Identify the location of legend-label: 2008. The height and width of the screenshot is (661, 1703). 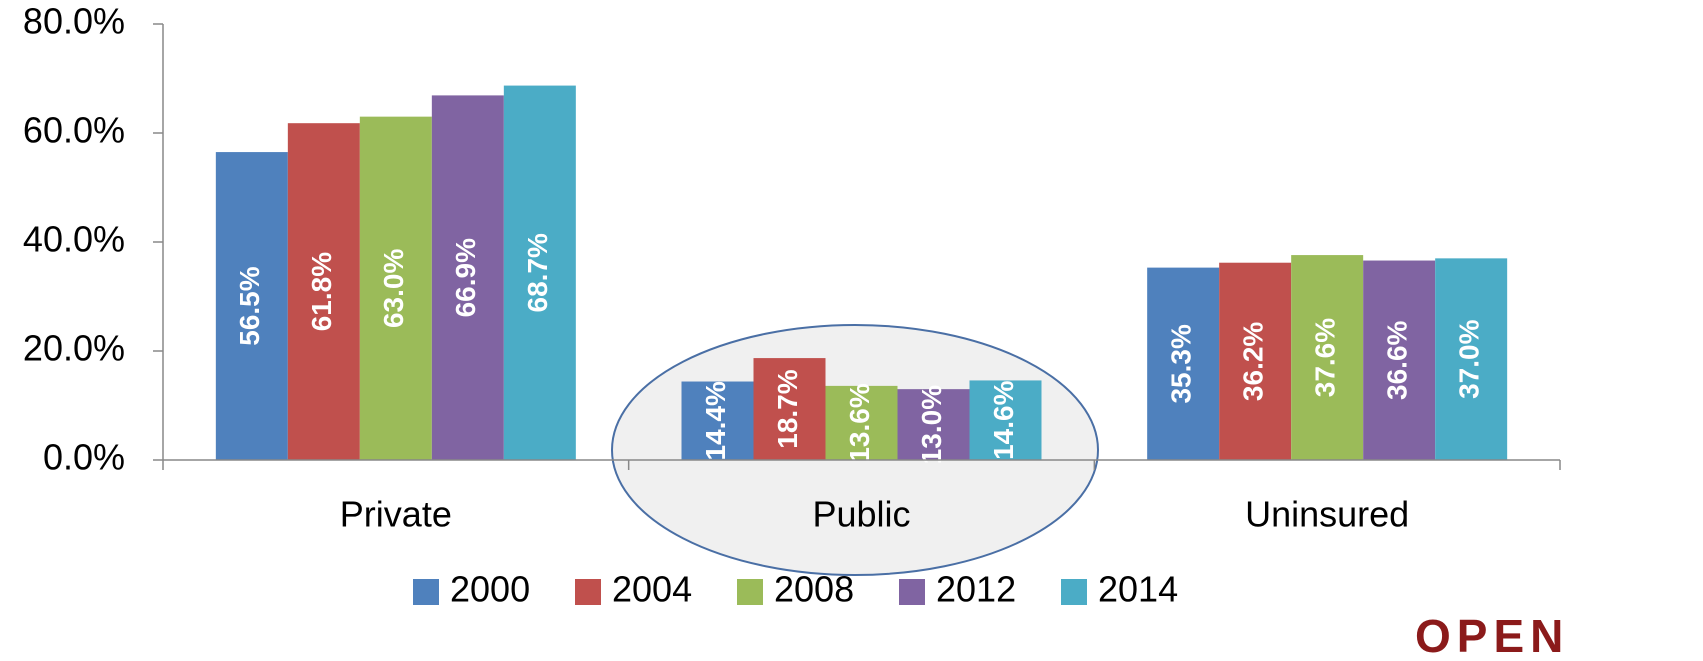
(814, 589).